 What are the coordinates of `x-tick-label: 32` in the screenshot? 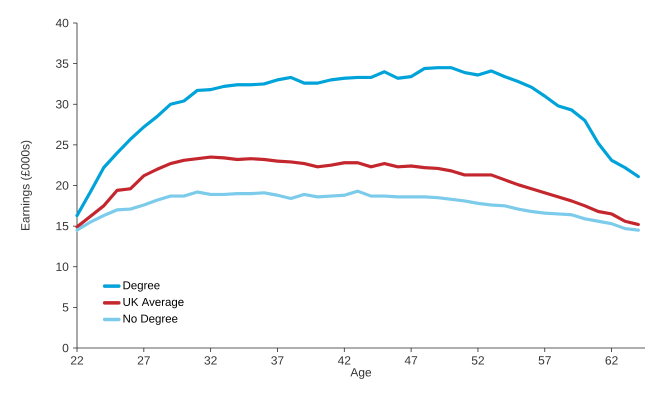 It's located at (210, 360).